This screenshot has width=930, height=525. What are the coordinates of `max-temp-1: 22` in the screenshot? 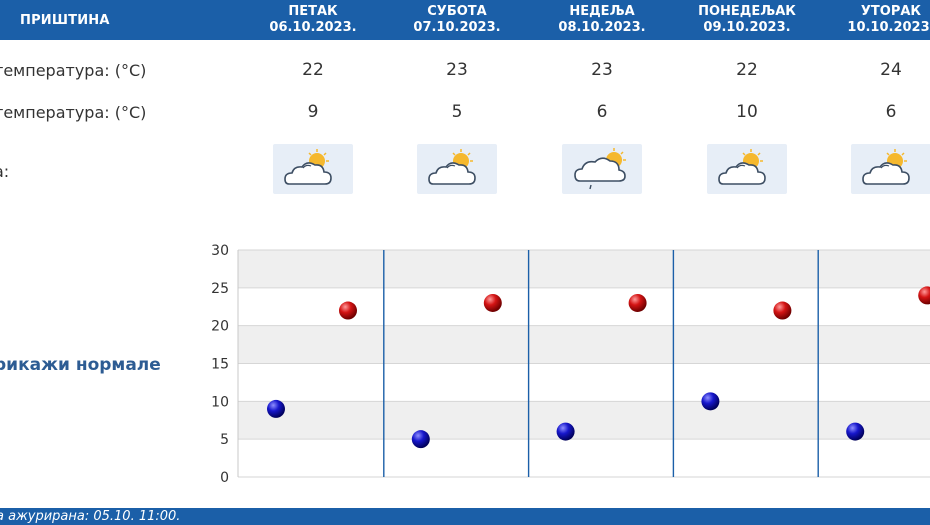 It's located at (313, 70).